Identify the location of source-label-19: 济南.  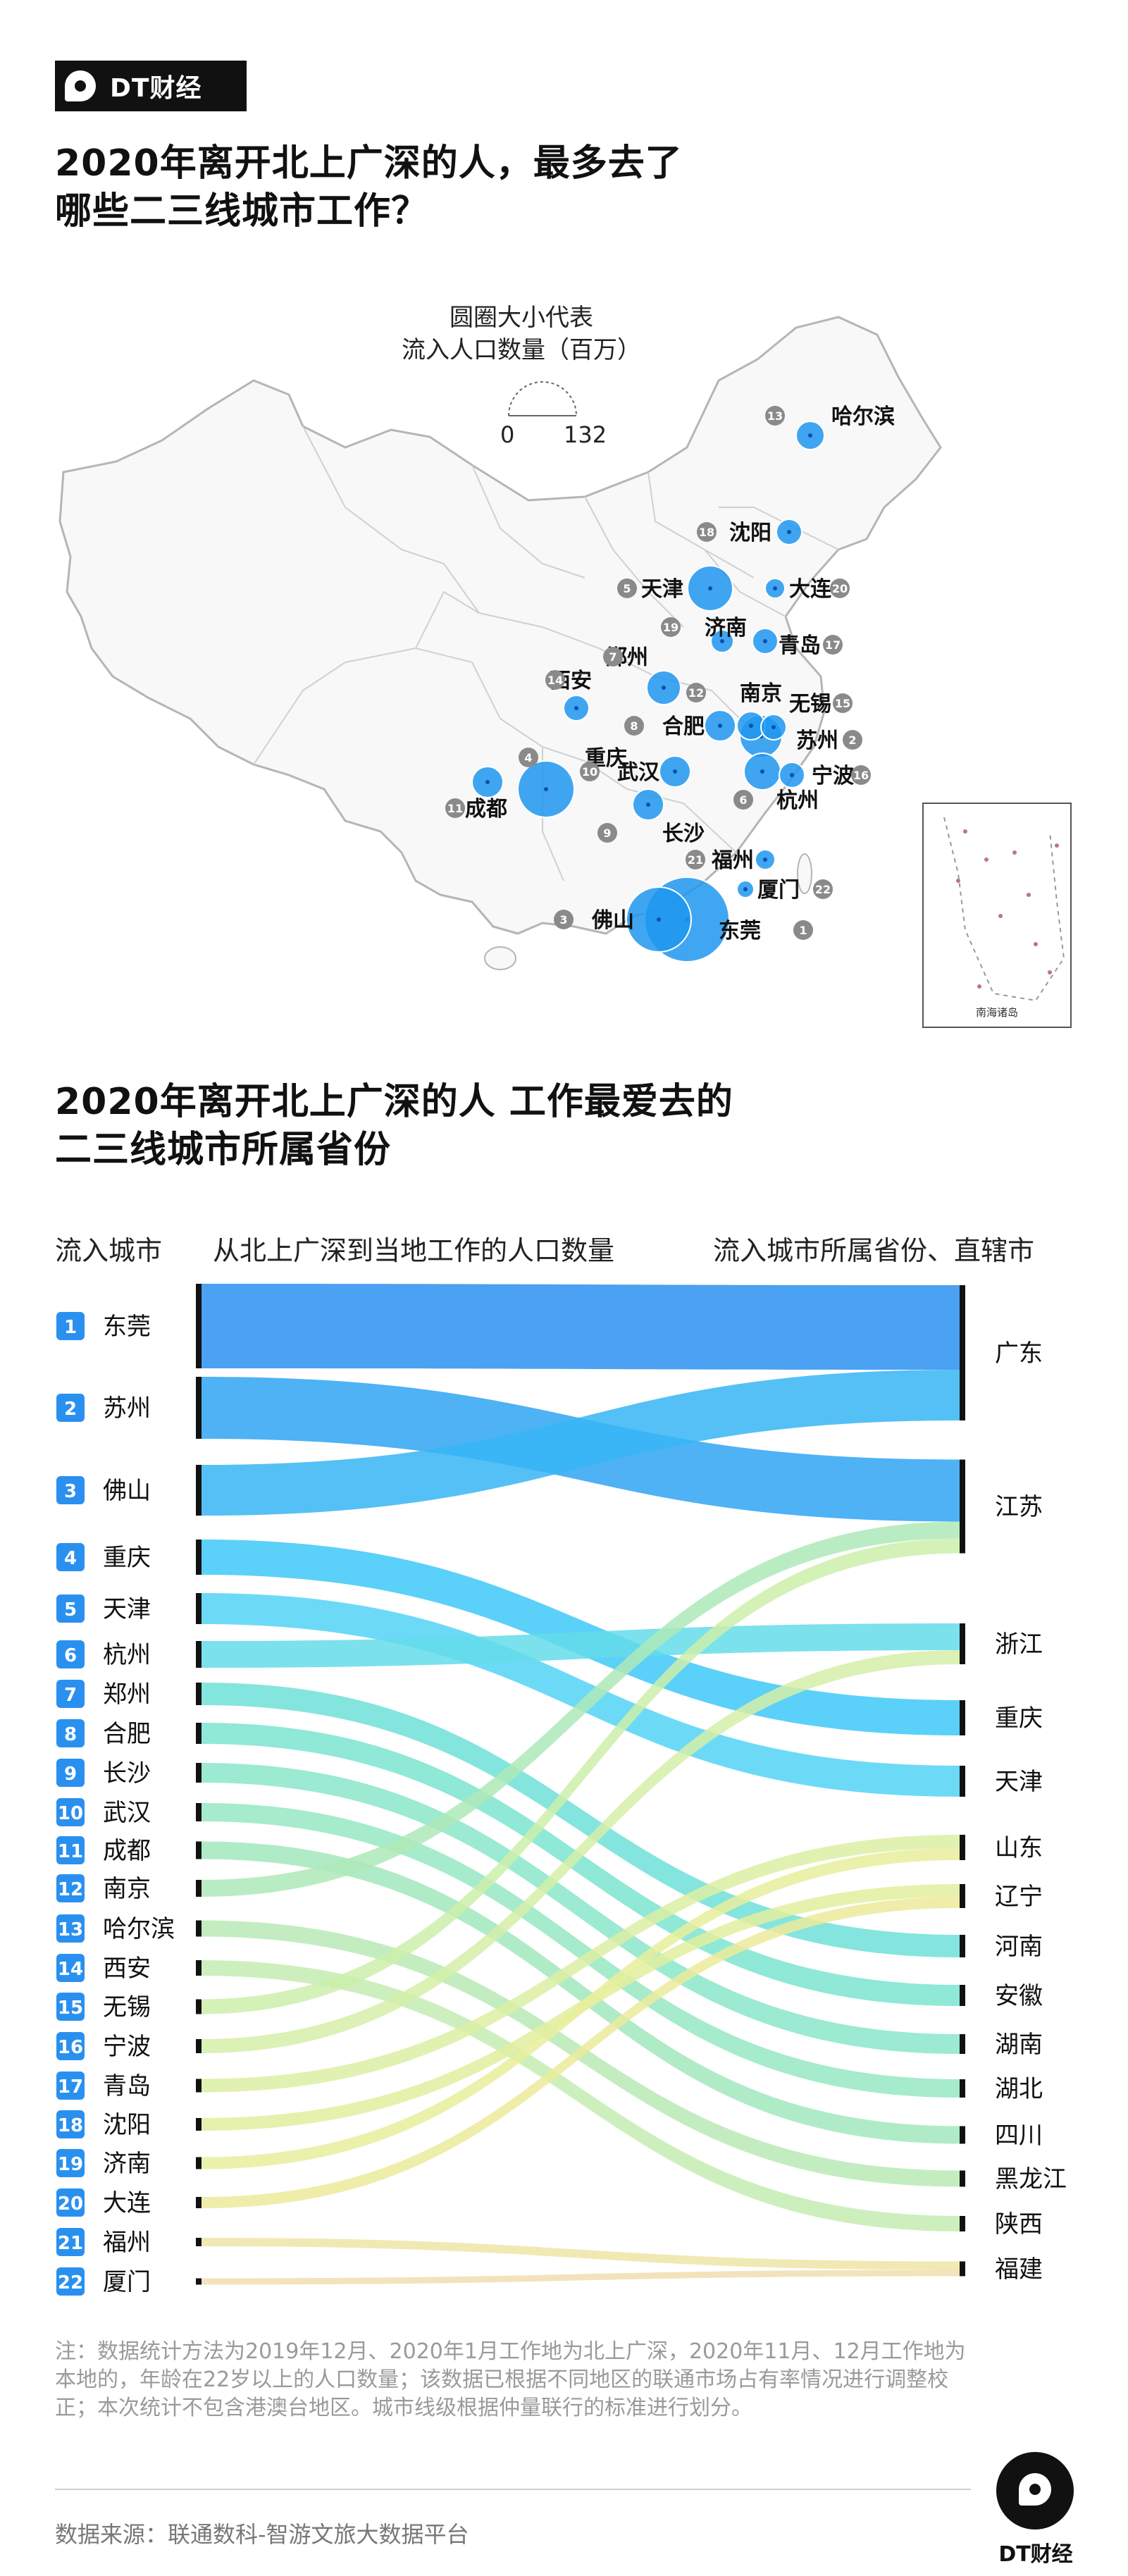
(127, 2164).